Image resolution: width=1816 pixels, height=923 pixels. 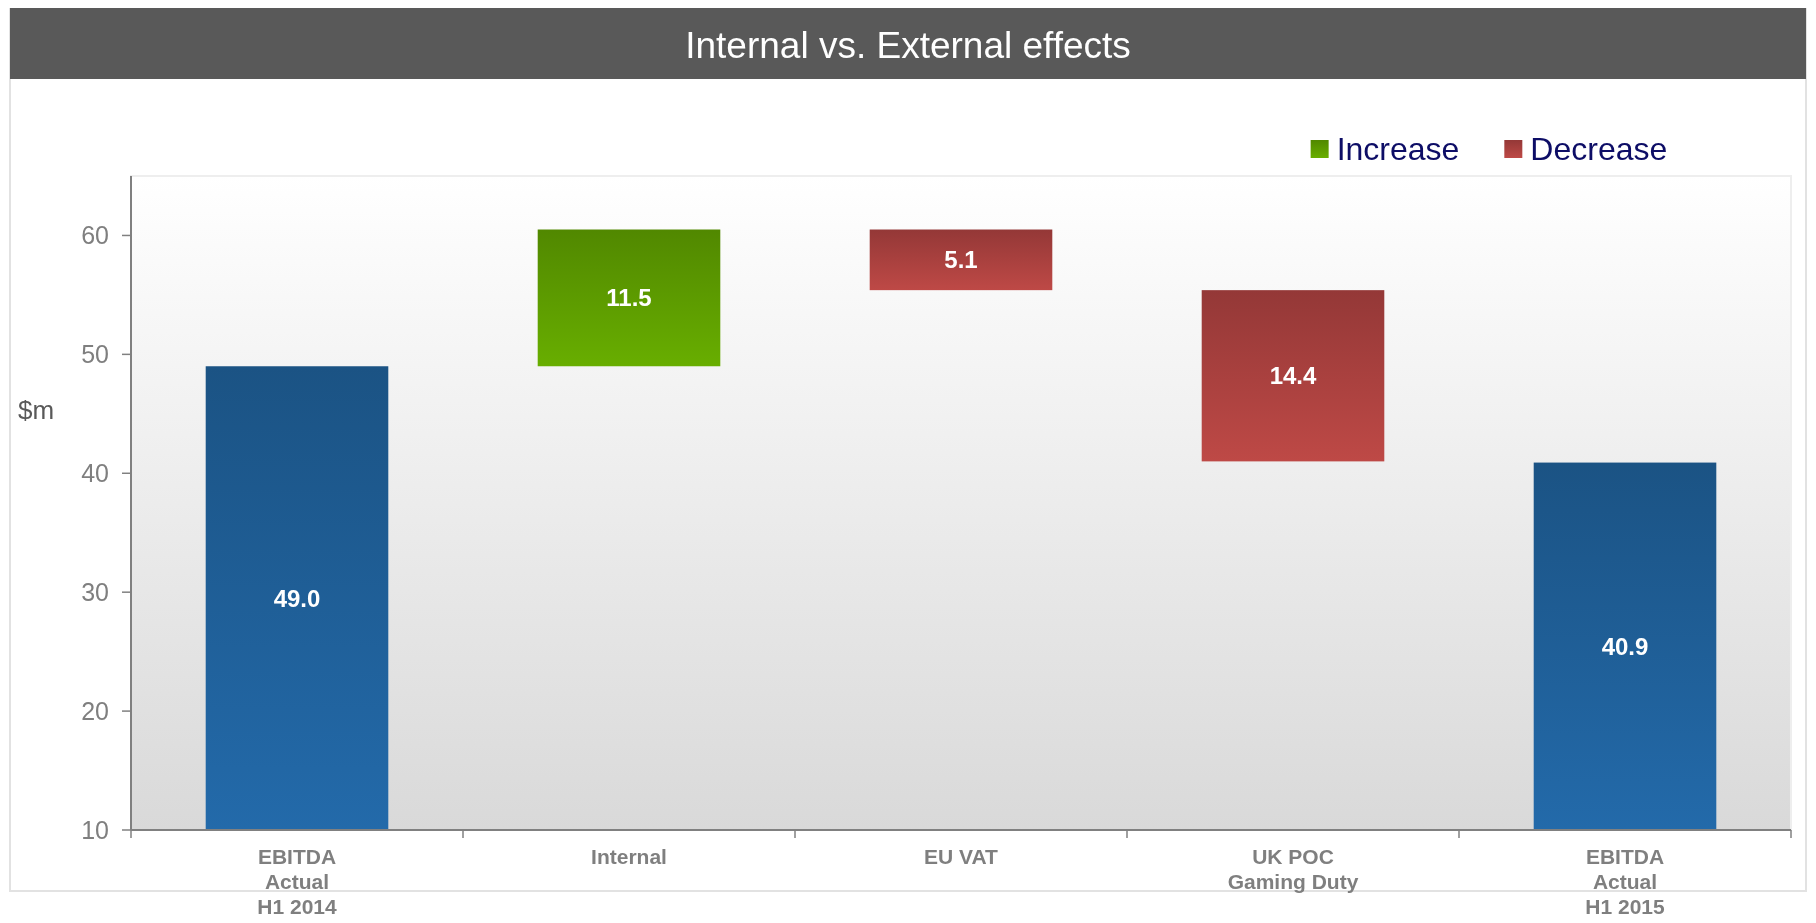 I want to click on y-tick-label: 20, so click(x=95, y=710).